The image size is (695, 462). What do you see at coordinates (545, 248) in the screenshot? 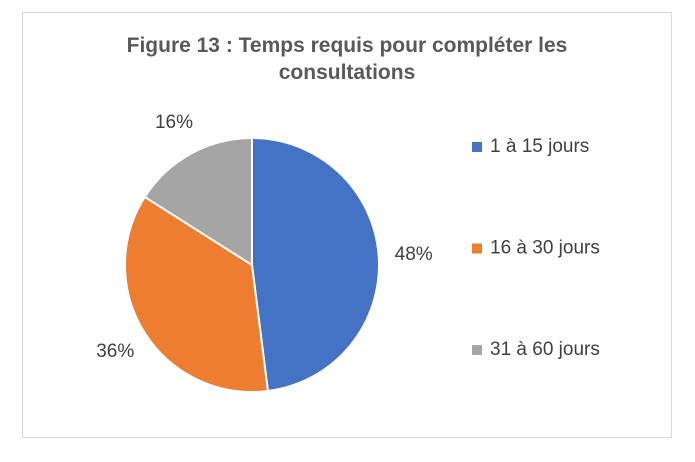
I see `legend-label: 16 à 30 jours` at bounding box center [545, 248].